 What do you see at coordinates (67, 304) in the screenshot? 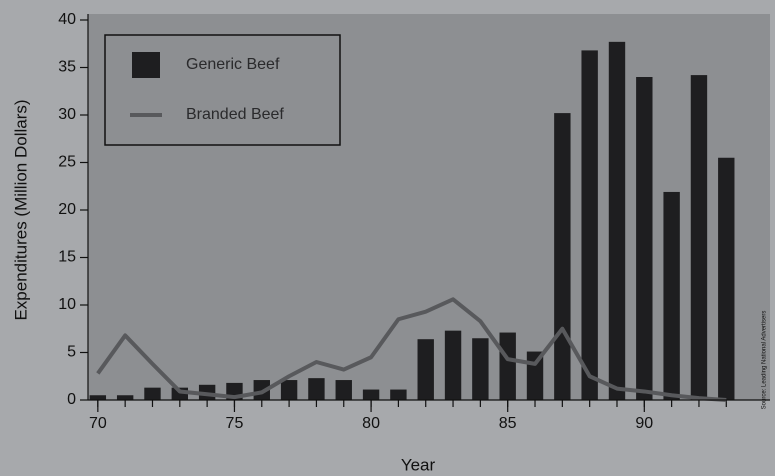
I see `y-tick-label: 10` at bounding box center [67, 304].